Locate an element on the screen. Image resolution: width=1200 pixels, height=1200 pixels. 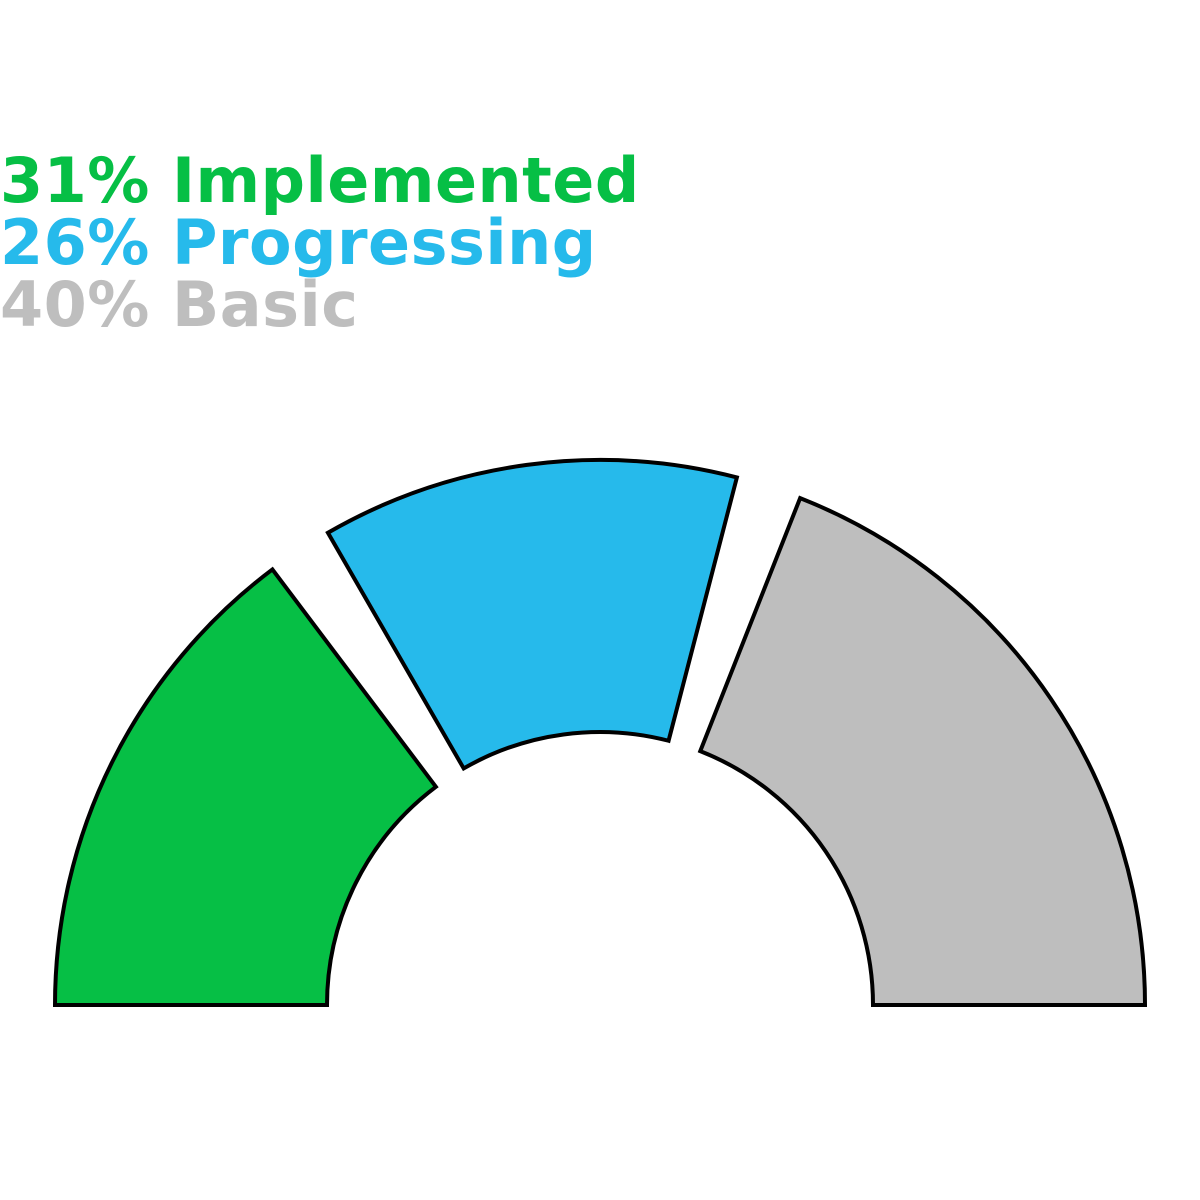
gauge-segment-implemented is located at coordinates (245, 786).